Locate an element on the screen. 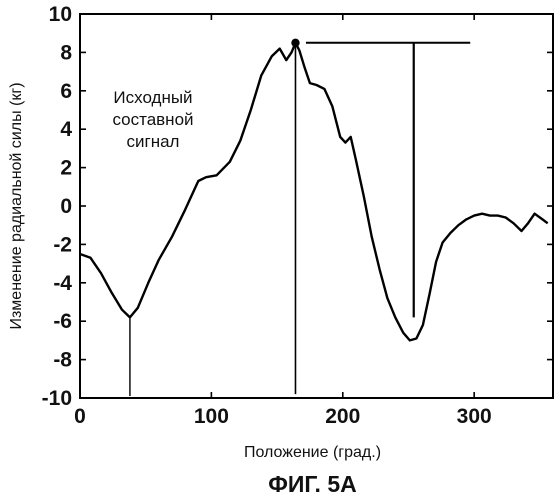 This screenshot has height=500, width=560. y-tick-label: 10 is located at coordinates (60, 14).